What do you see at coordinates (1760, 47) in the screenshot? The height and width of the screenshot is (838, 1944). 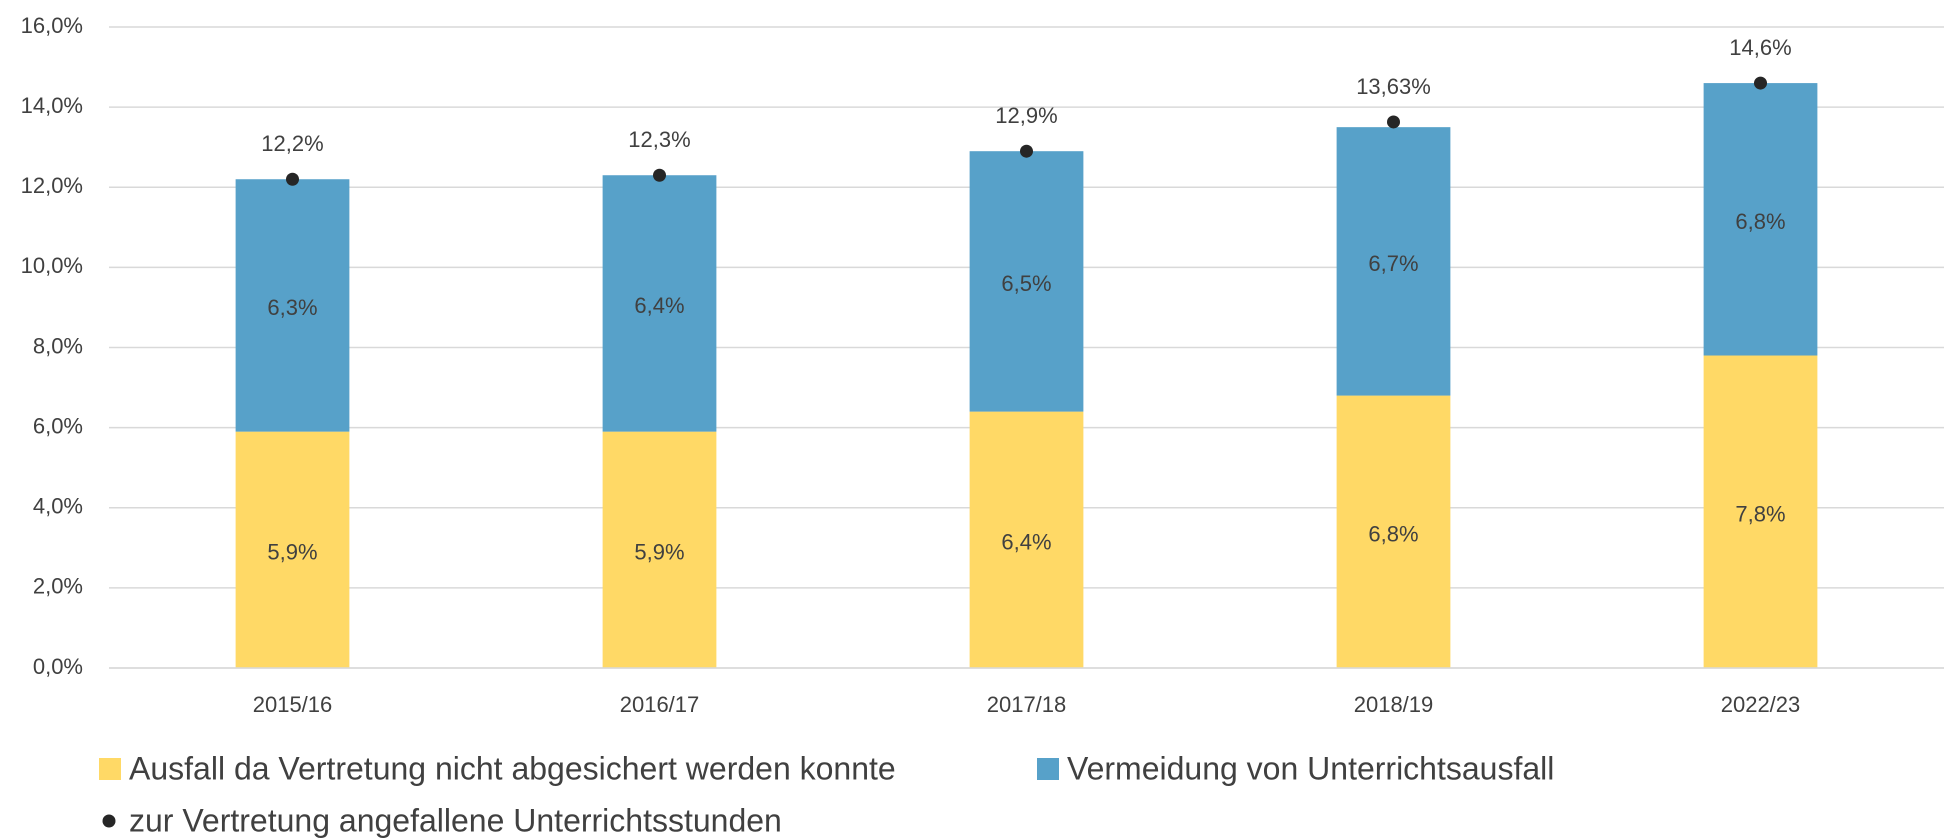 I see `value-label: 14,6%` at bounding box center [1760, 47].